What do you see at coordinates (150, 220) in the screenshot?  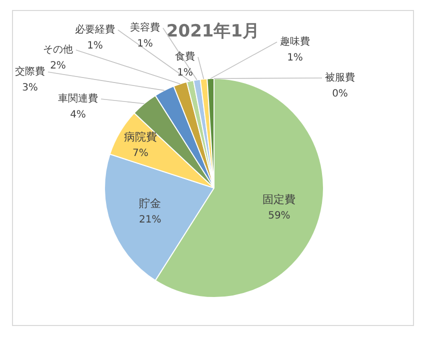 I see `data-label: 21%` at bounding box center [150, 220].